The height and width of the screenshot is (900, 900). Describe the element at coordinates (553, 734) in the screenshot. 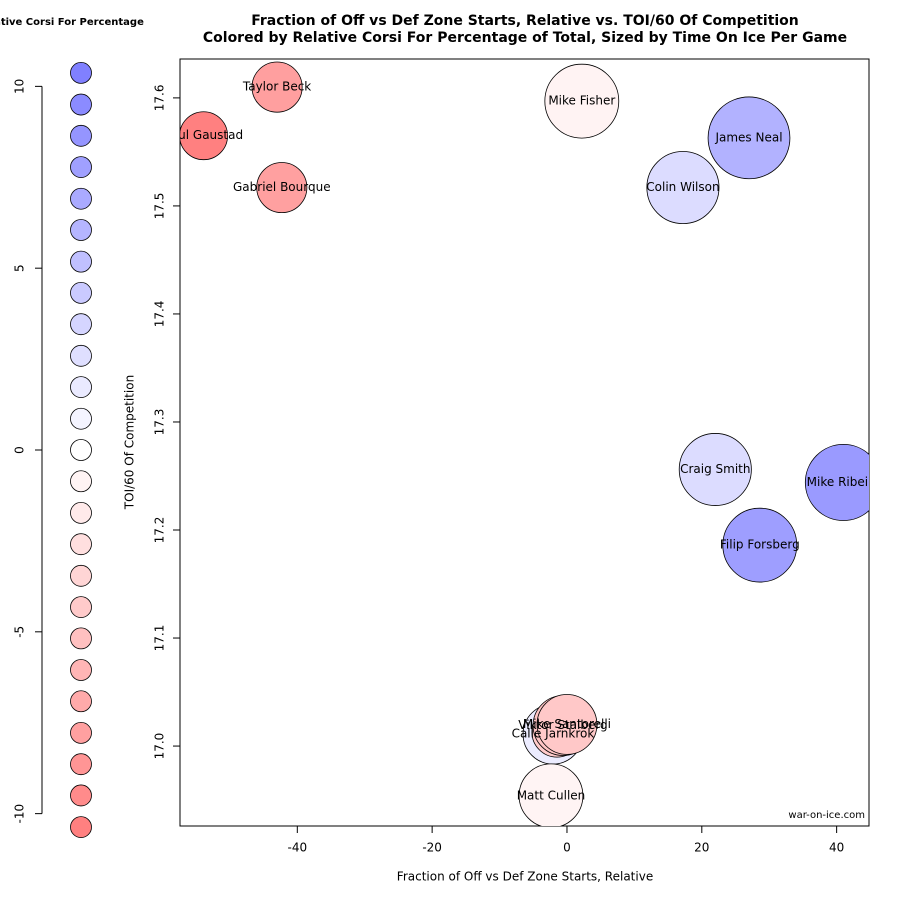

I see `bubble-label: Calle Jarnkrok` at that location.